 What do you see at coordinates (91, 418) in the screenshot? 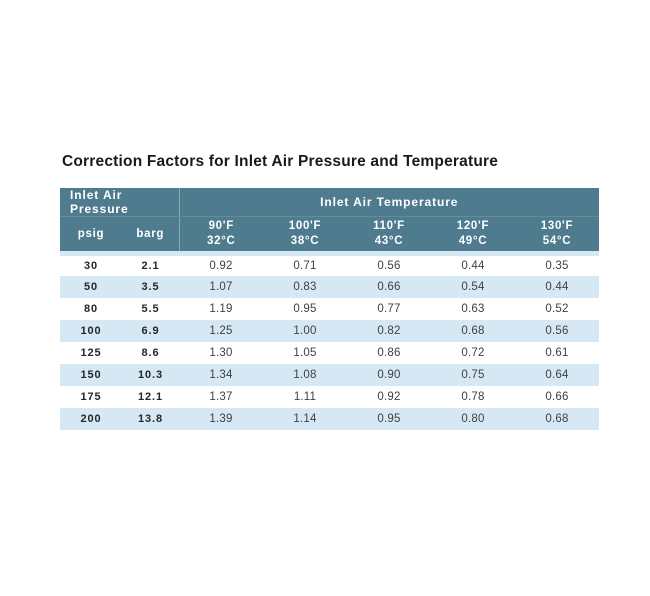
I see `psig-value: 200` at bounding box center [91, 418].